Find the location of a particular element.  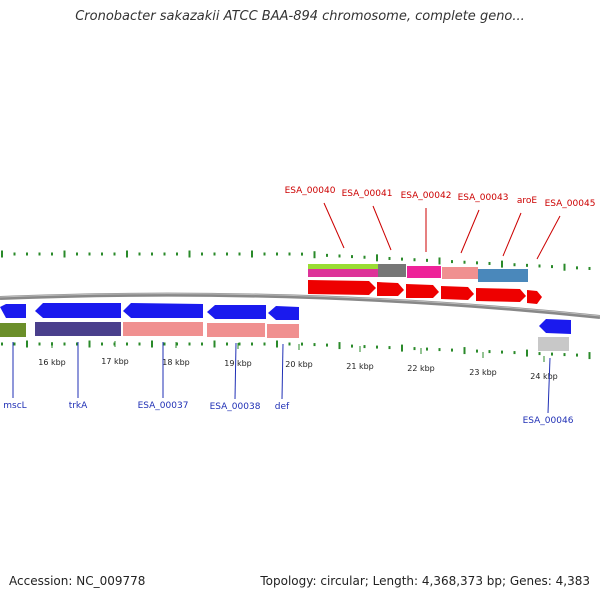

genome-backbone-highlight is located at coordinates (300, 305).